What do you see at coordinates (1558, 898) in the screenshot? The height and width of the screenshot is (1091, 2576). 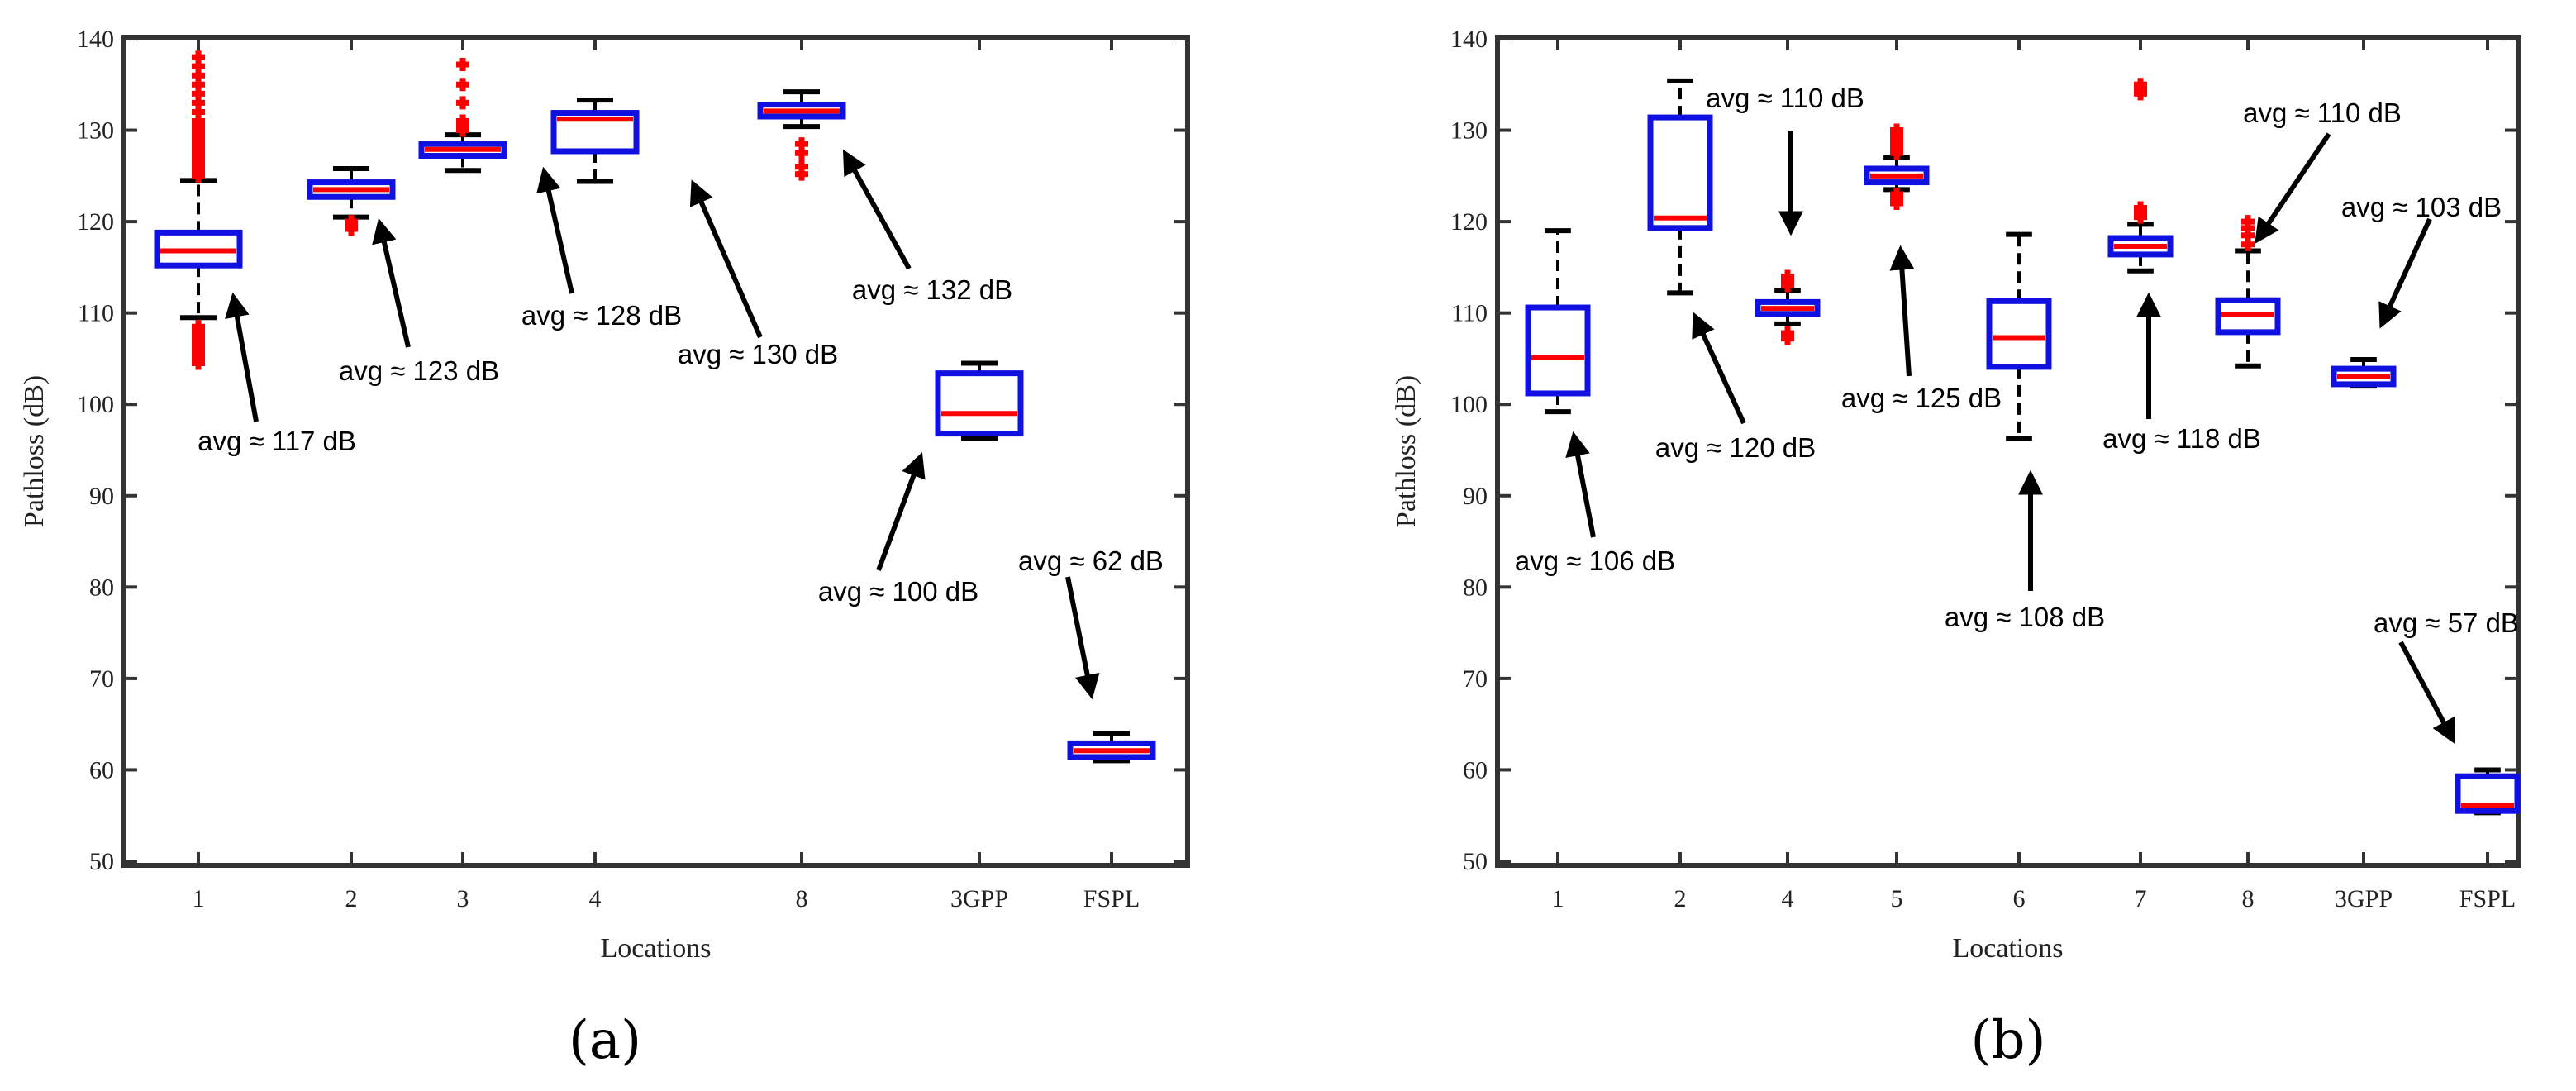 I see `panel-b-xtick-label: 1` at bounding box center [1558, 898].